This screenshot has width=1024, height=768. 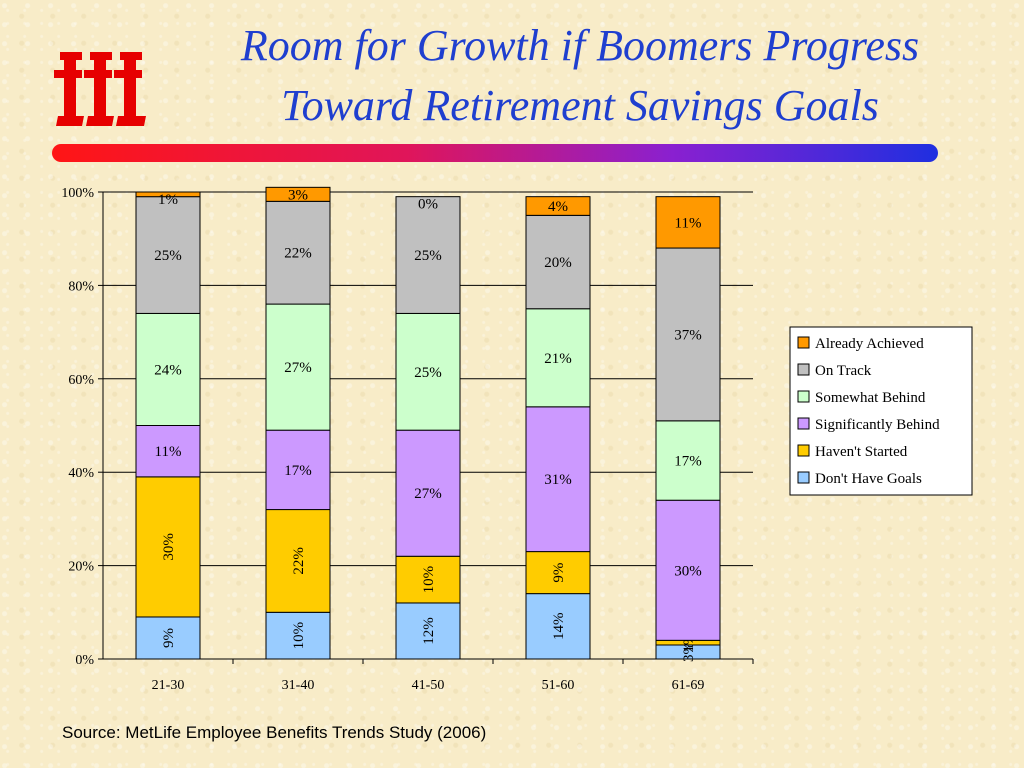 I want to click on data-label: 37%, so click(x=688, y=335).